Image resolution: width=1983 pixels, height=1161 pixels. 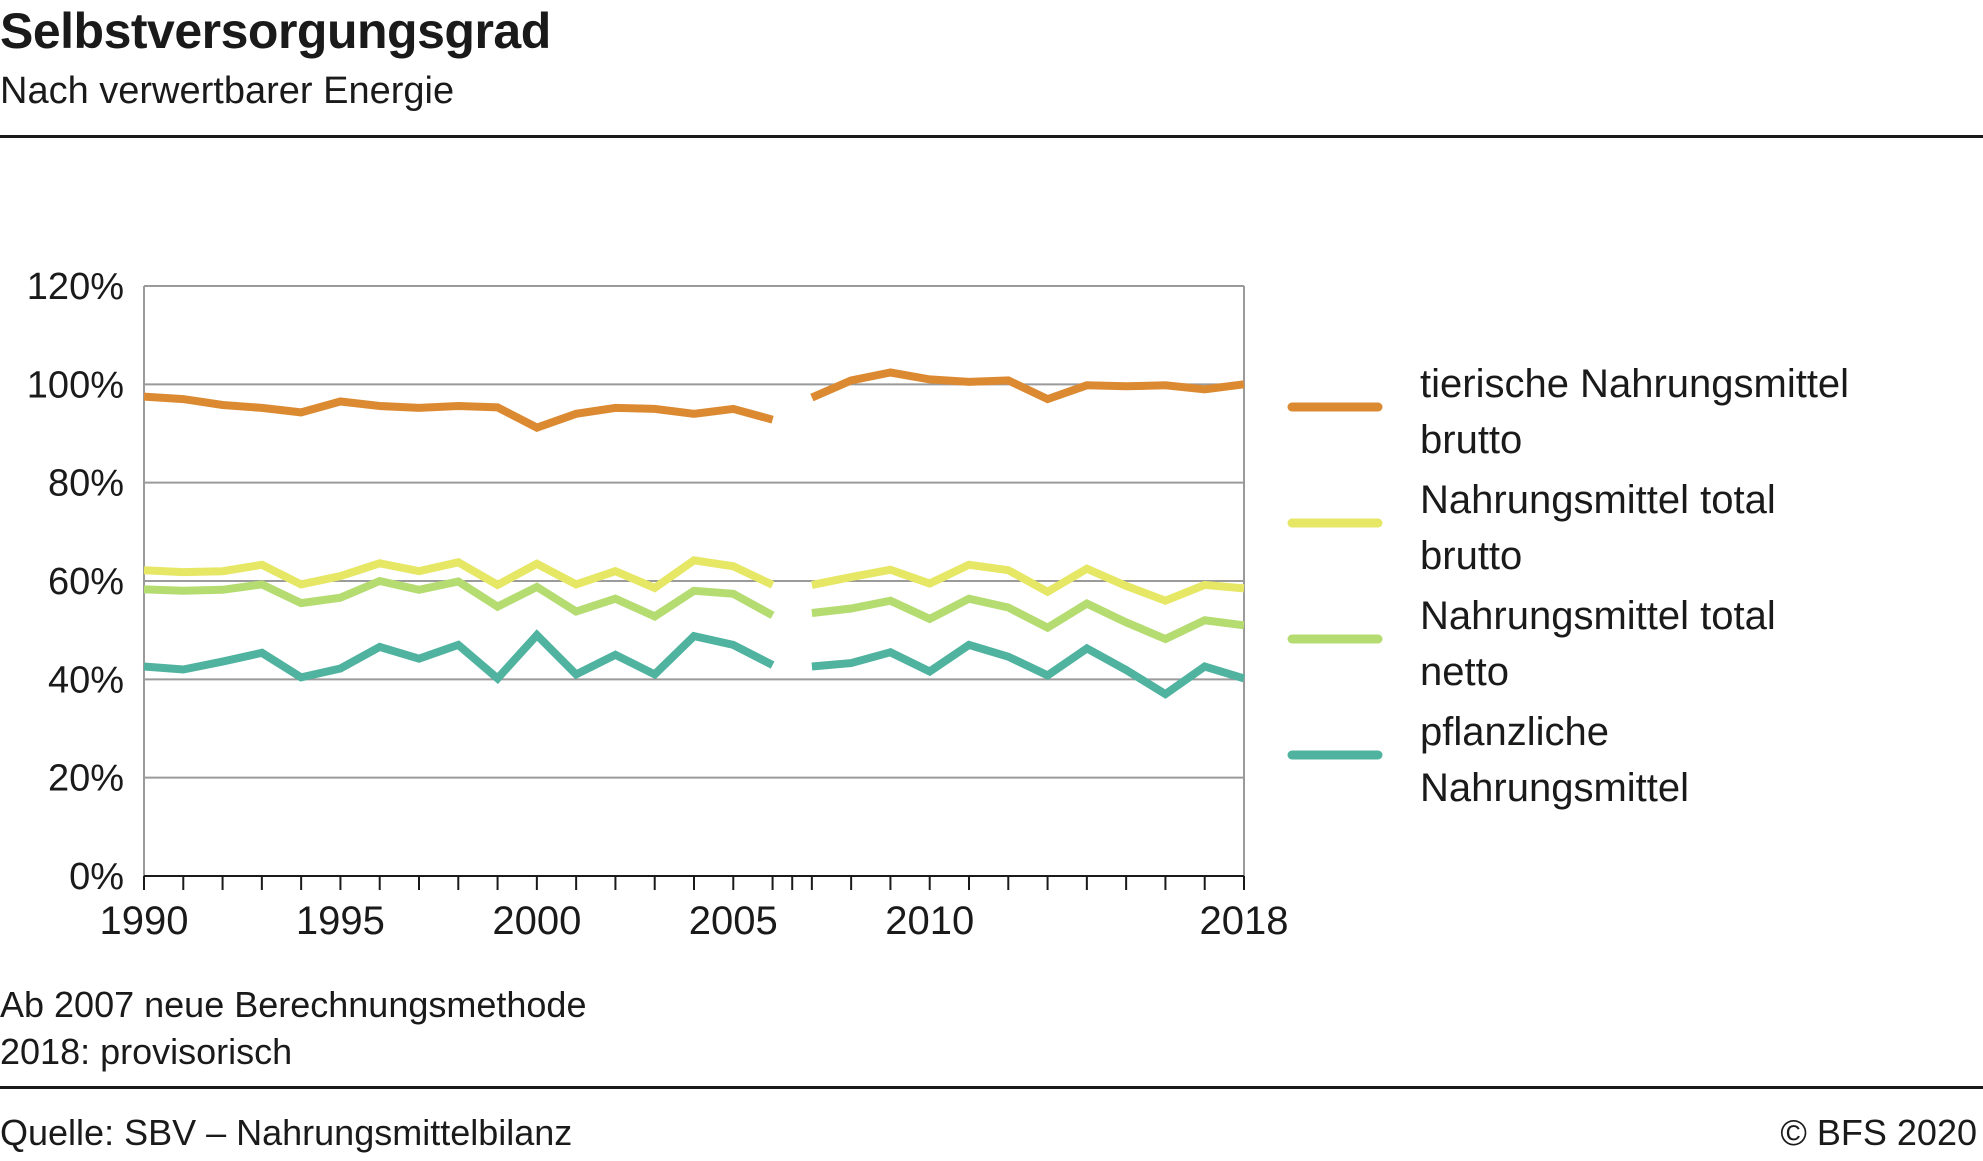 I want to click on note-provisional: 2018: provisorisch, so click(x=146, y=1051).